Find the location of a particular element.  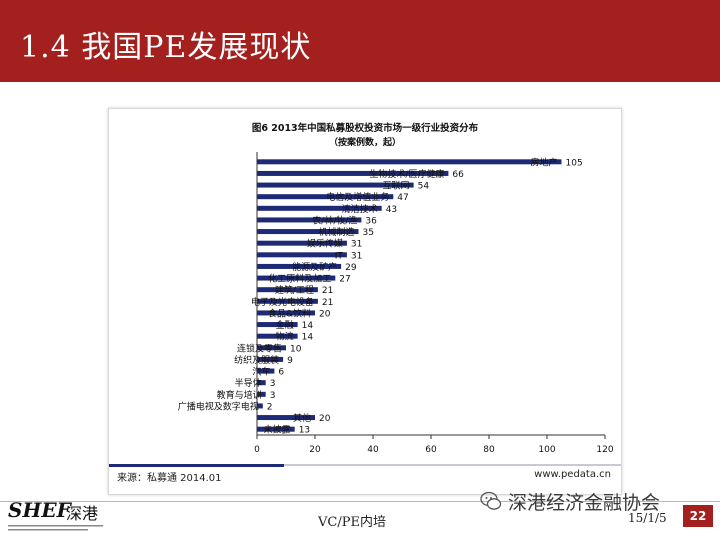

chart-title: 图6 2013年中国私募股权投资市场一级行业投资分布 is located at coordinates (365, 128).